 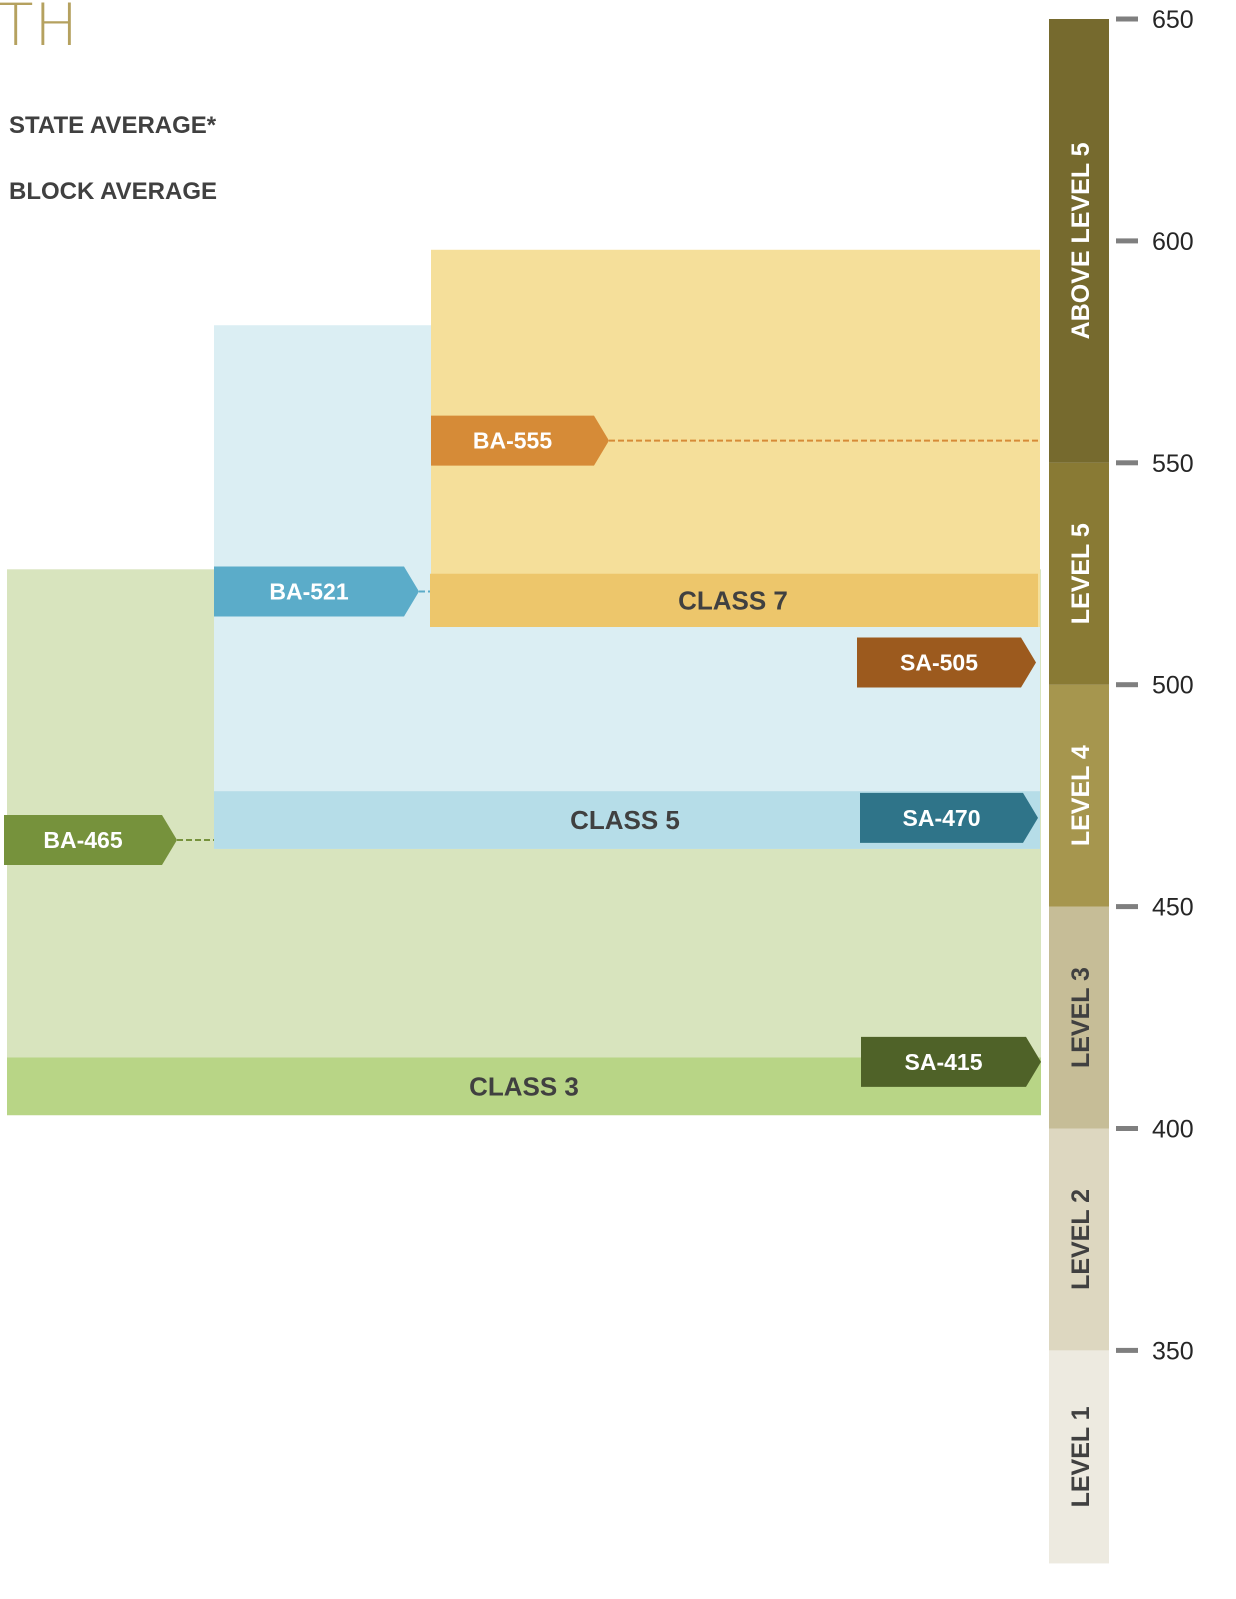 I want to click on level-label: LEVEL 2, so click(x=1081, y=1239).